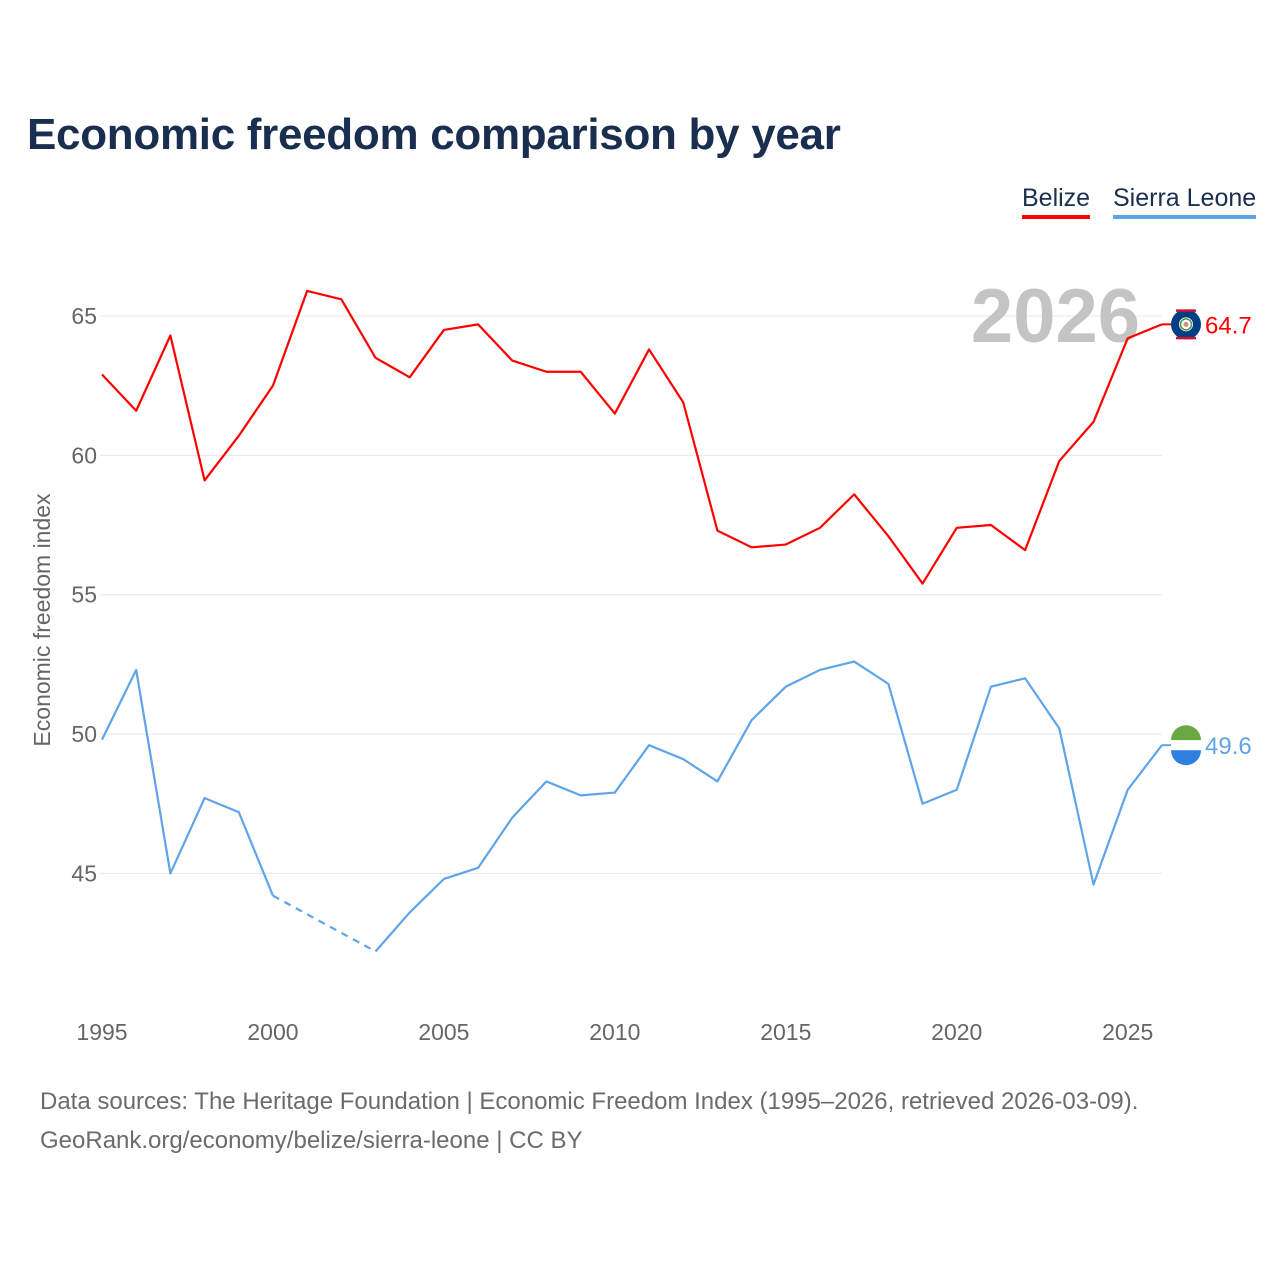  I want to click on belize-flag-wreath, so click(1186, 324).